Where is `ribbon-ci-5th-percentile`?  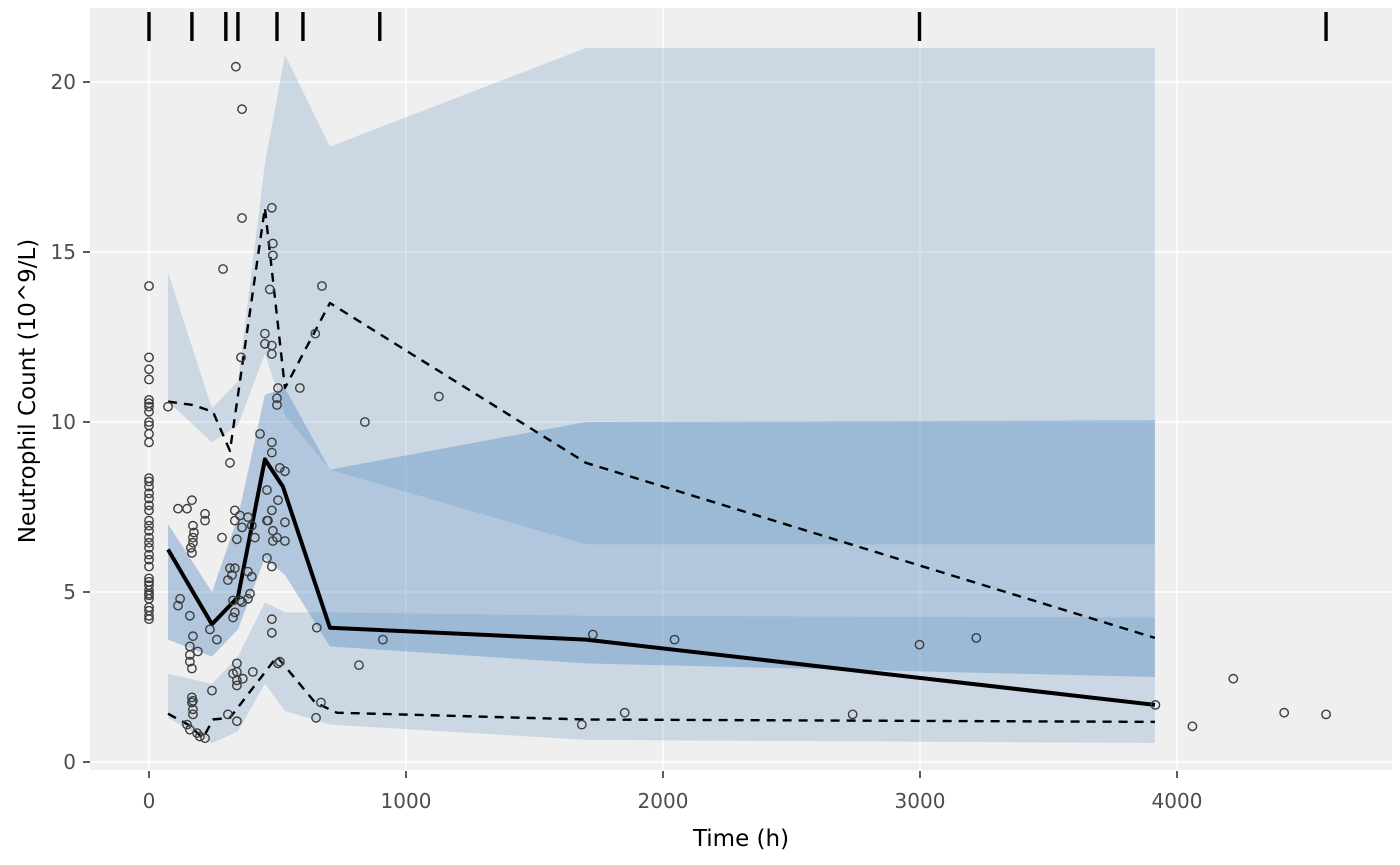
ribbon-ci-5th-percentile is located at coordinates (661, 673).